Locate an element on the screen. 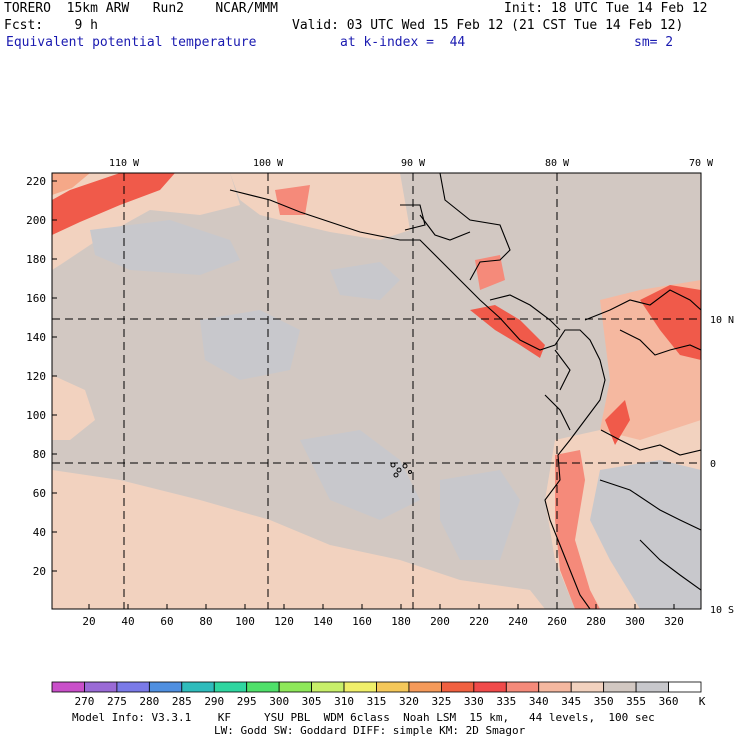 This screenshot has height=740, width=740. colorbar-label: 275 is located at coordinates (117, 701).